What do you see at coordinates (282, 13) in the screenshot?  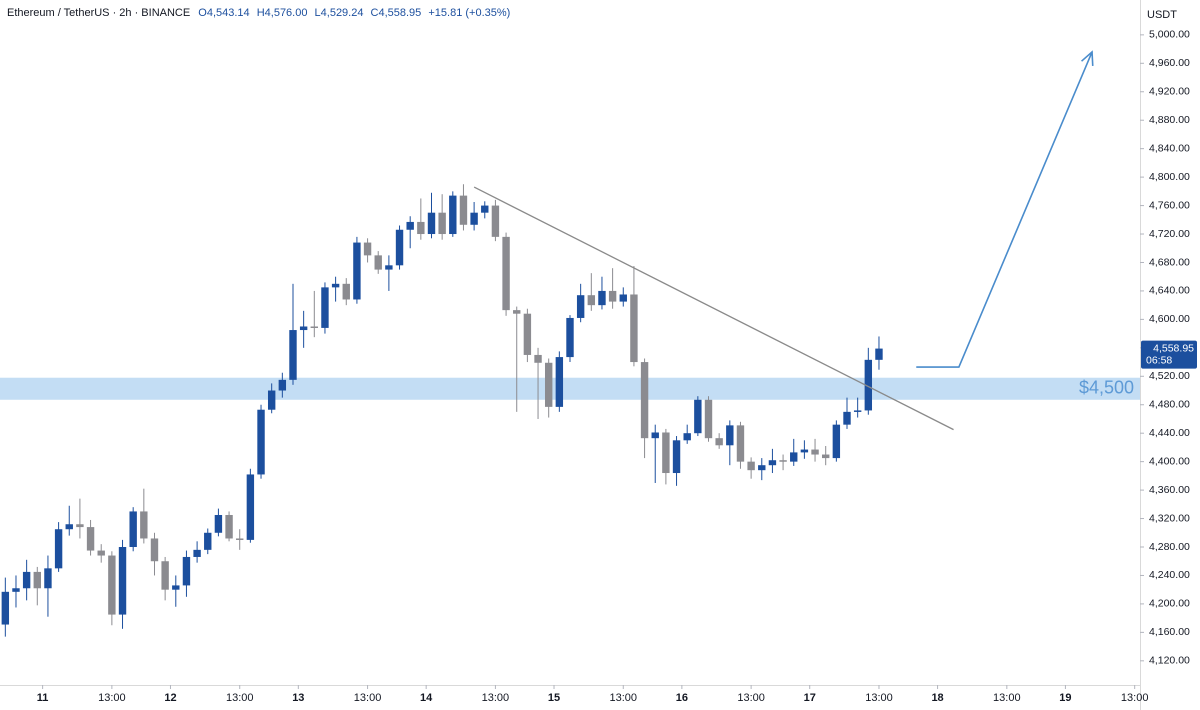 I see `ohlc-high: H4,576.00` at bounding box center [282, 13].